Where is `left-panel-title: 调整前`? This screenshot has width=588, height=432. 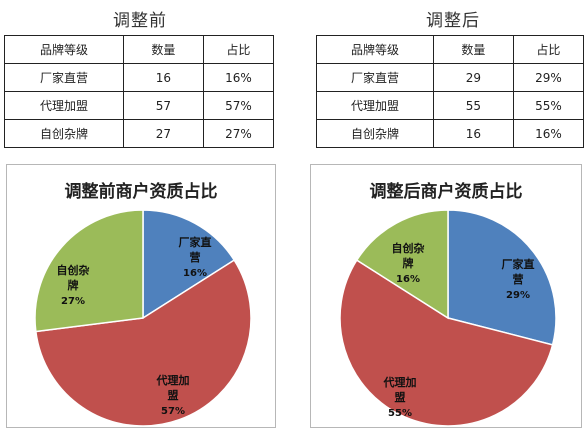 left-panel-title: 调整前 is located at coordinates (140, 21).